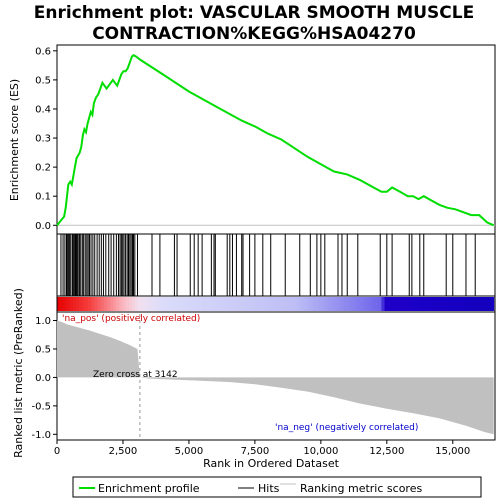 The width and height of the screenshot is (500, 500). What do you see at coordinates (135, 375) in the screenshot?
I see `zero-cross-annotation: Zero cross at 3142` at bounding box center [135, 375].